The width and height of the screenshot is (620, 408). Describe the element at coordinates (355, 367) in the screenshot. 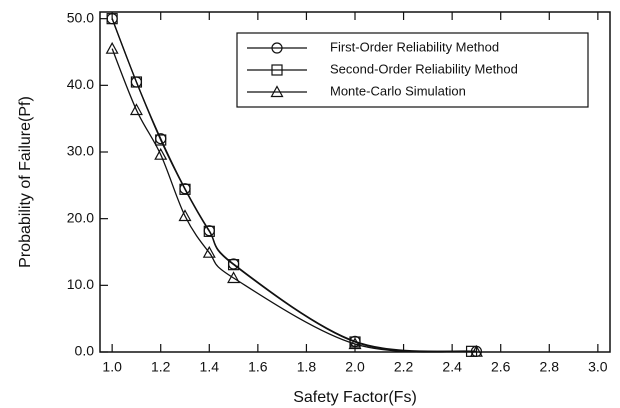

I see `x-tick-label: 2.0` at that location.